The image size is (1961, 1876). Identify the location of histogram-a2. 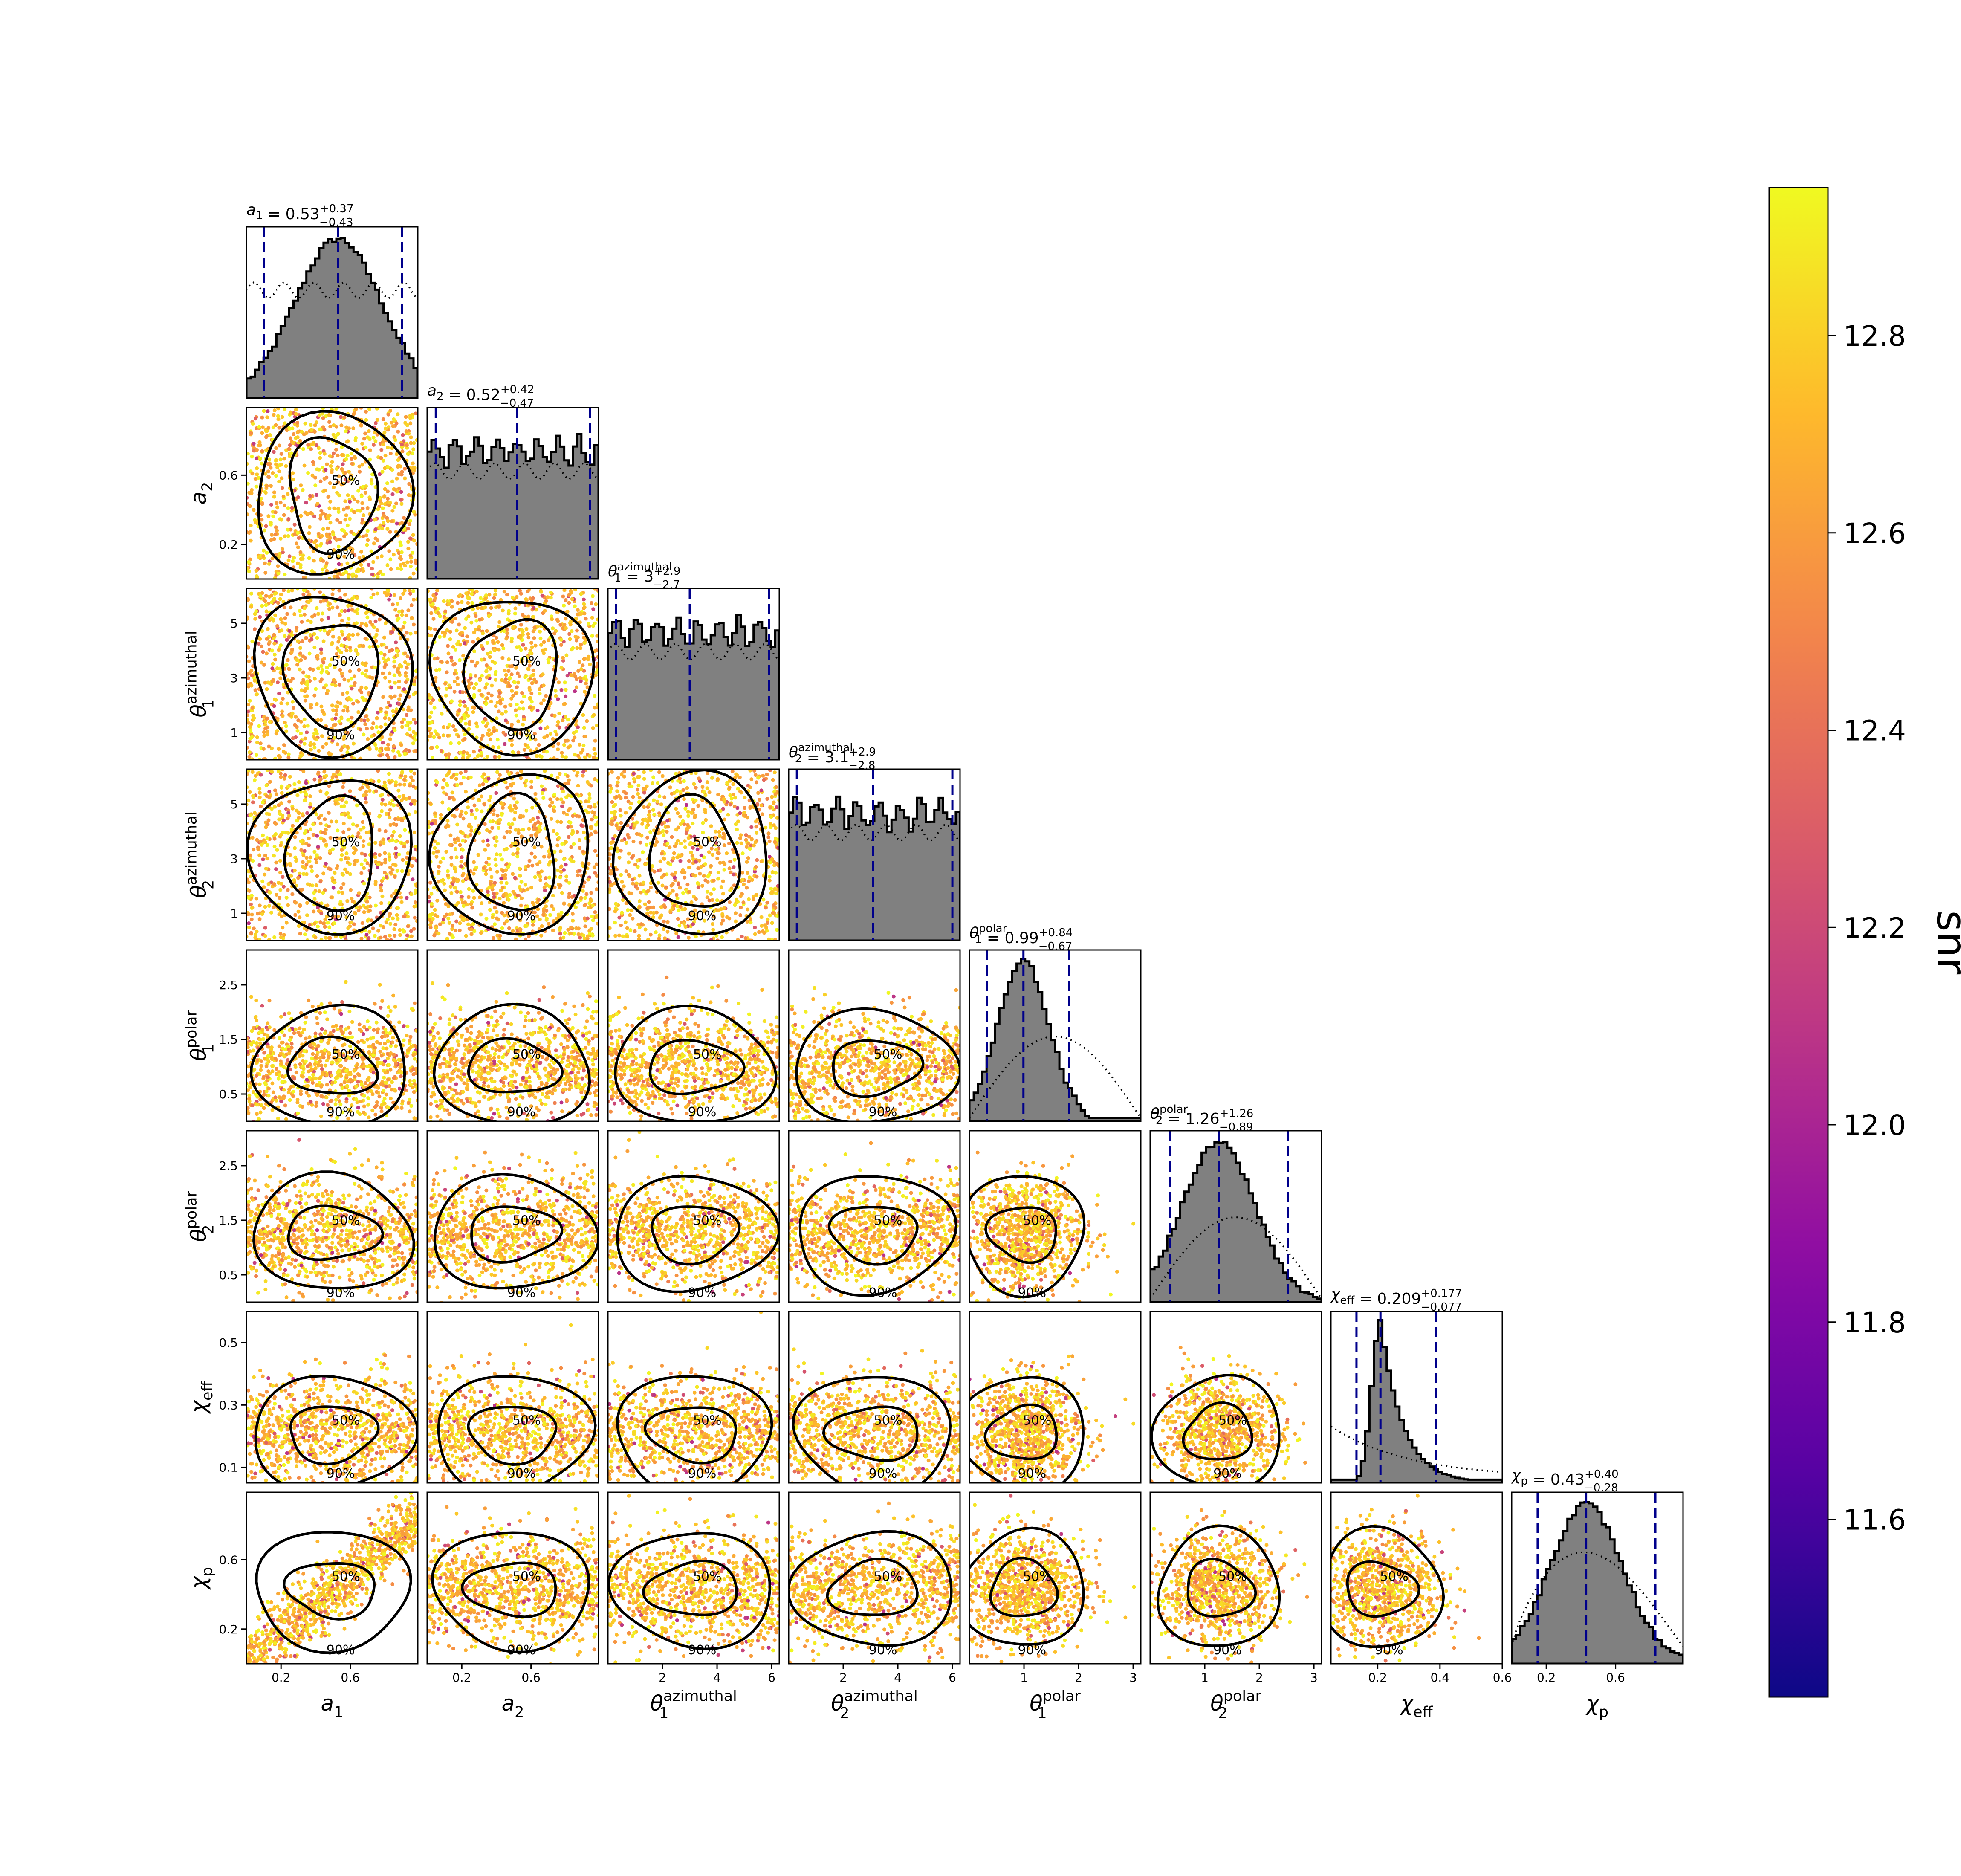
(513, 506).